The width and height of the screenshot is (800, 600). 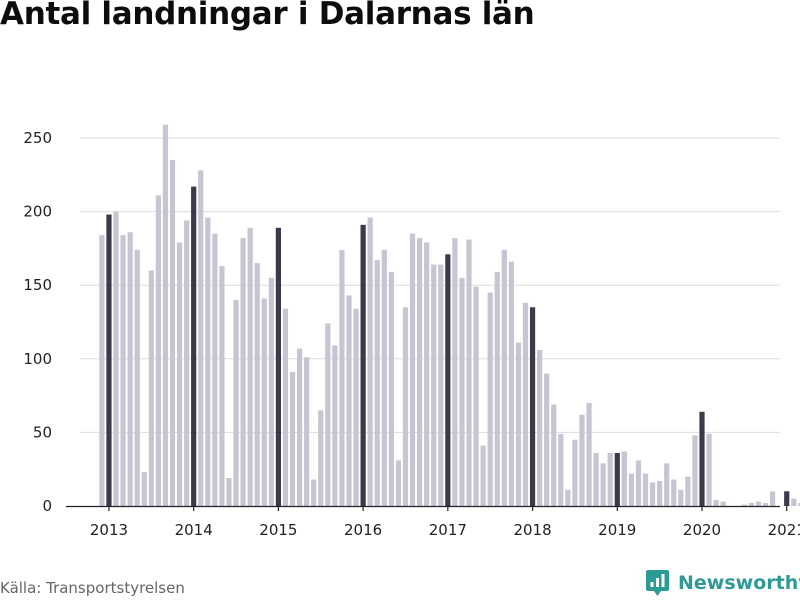 What do you see at coordinates (617, 530) in the screenshot?
I see `x-tick-label: 2019` at bounding box center [617, 530].